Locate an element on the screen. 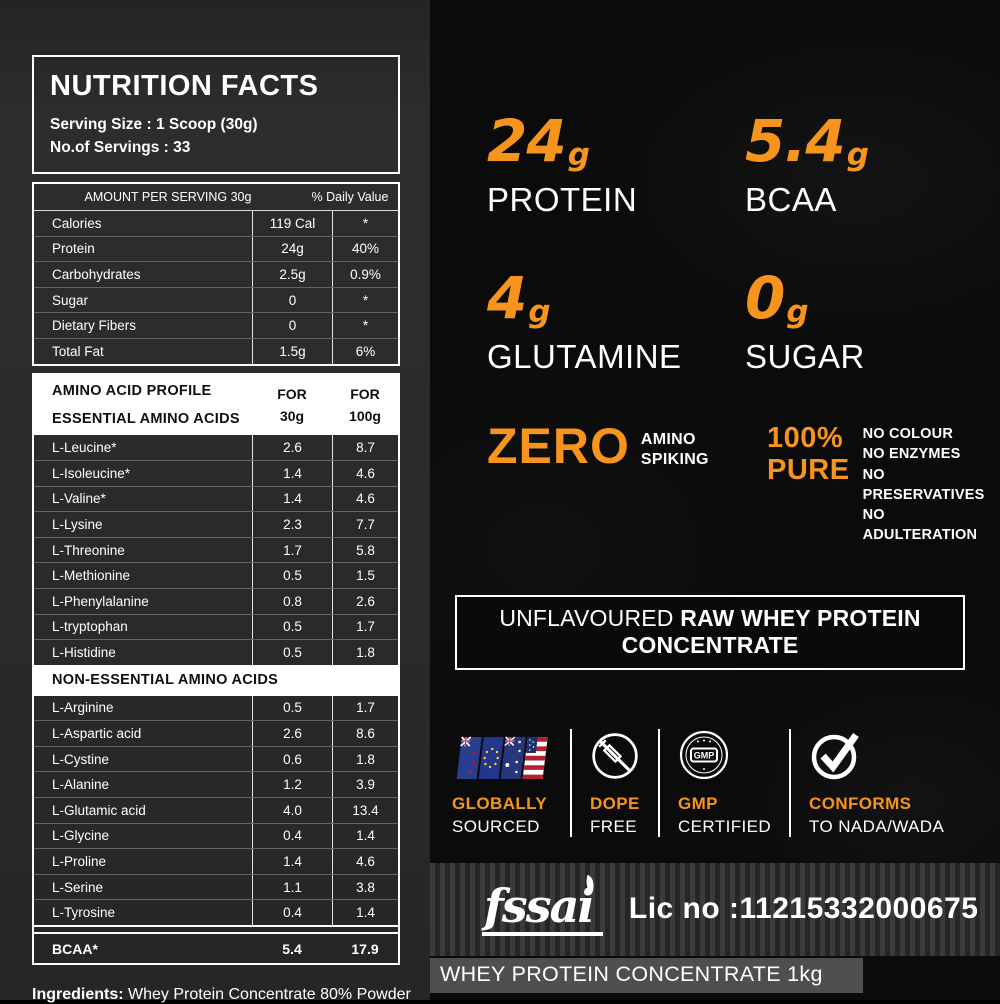  table-row: L-Arginine 0.5 1.7 is located at coordinates (216, 708).